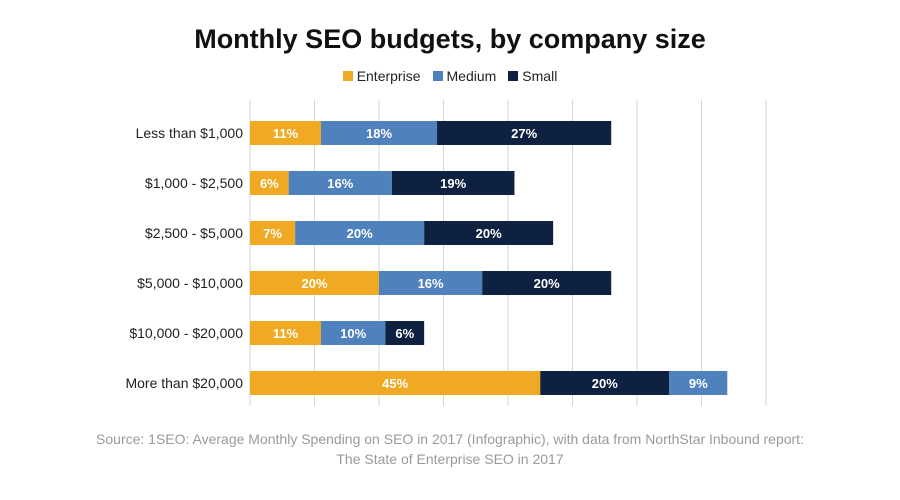 This screenshot has width=900, height=500. What do you see at coordinates (186, 333) in the screenshot?
I see `category-label: $10,000 - $20,000` at bounding box center [186, 333].